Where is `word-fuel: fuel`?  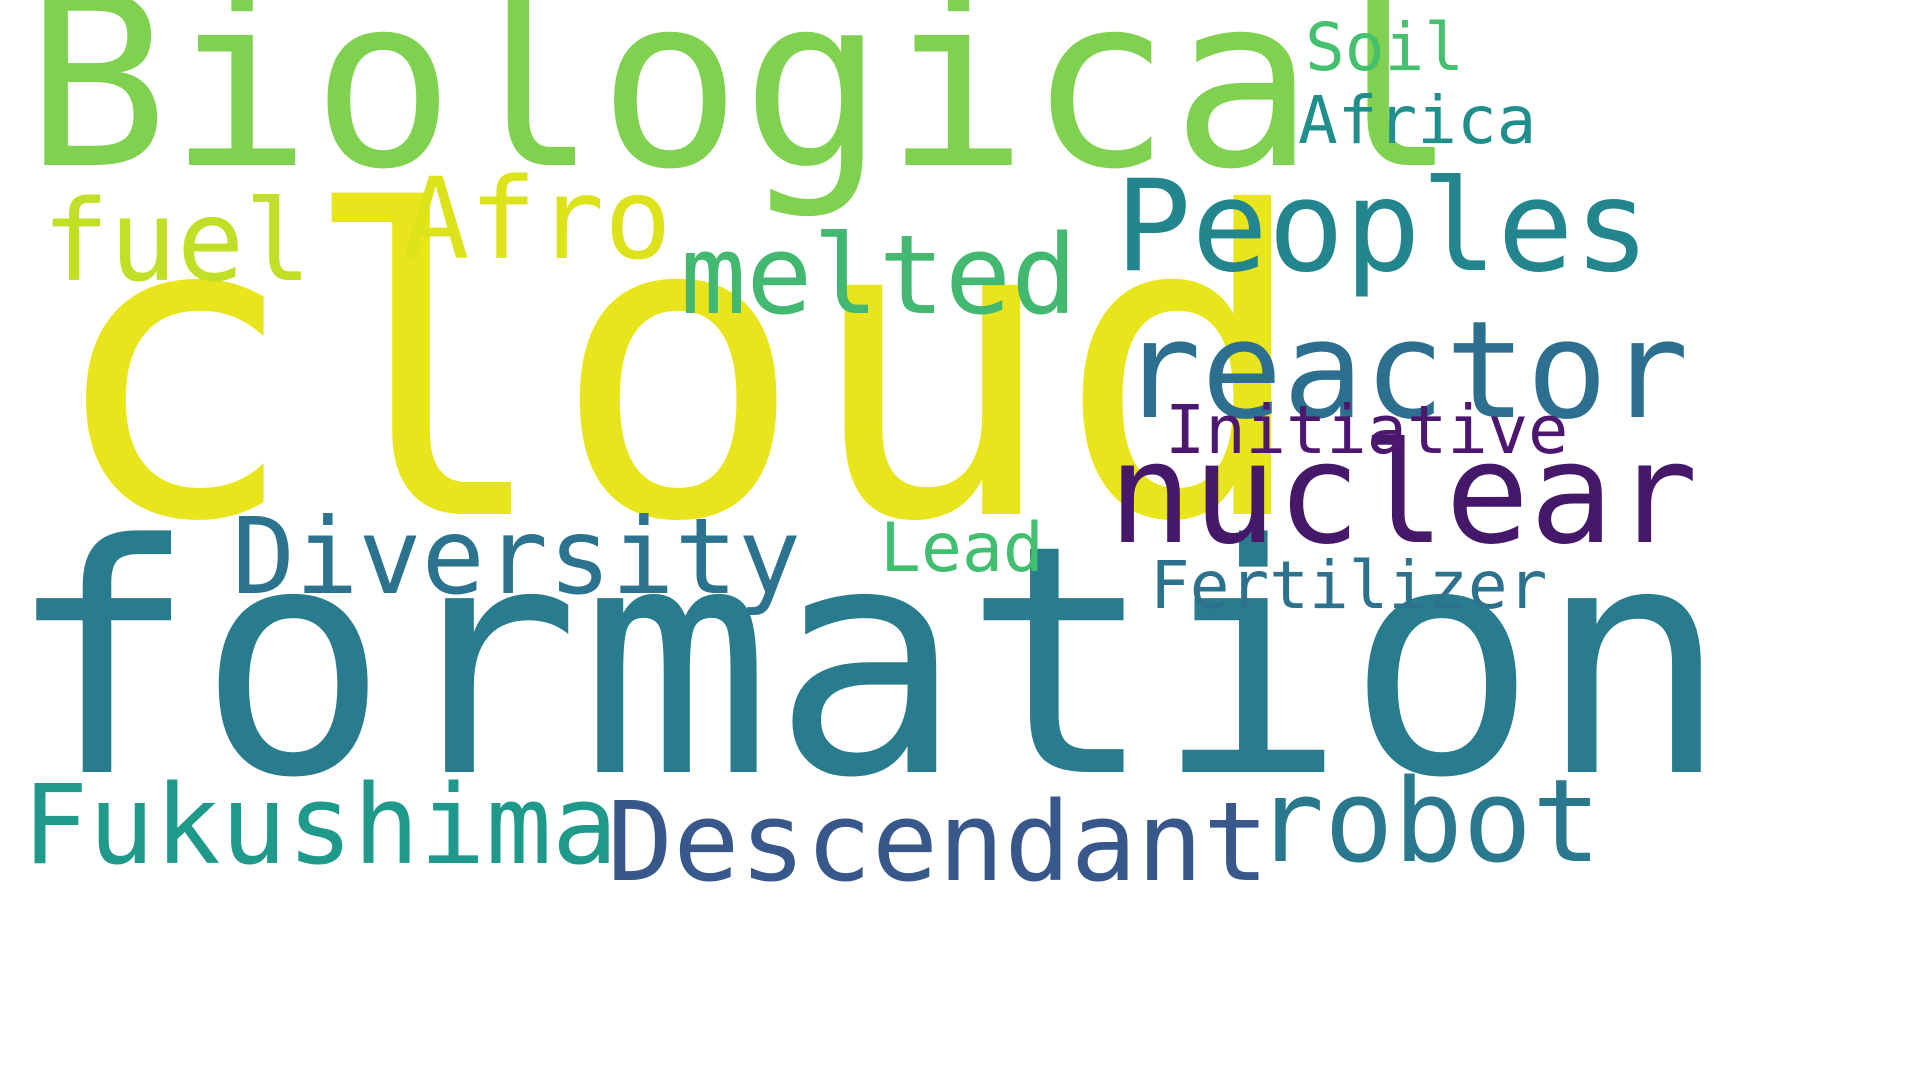
word-fuel: fuel is located at coordinates (177, 242).